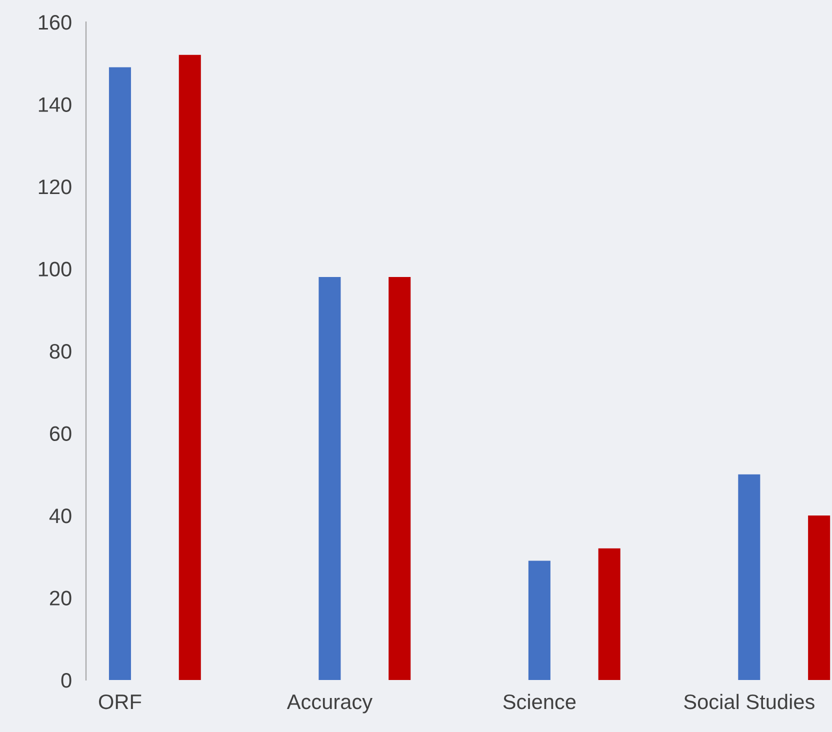 The image size is (832, 732). Describe the element at coordinates (55, 187) in the screenshot. I see `y-tick-label: 120` at that location.